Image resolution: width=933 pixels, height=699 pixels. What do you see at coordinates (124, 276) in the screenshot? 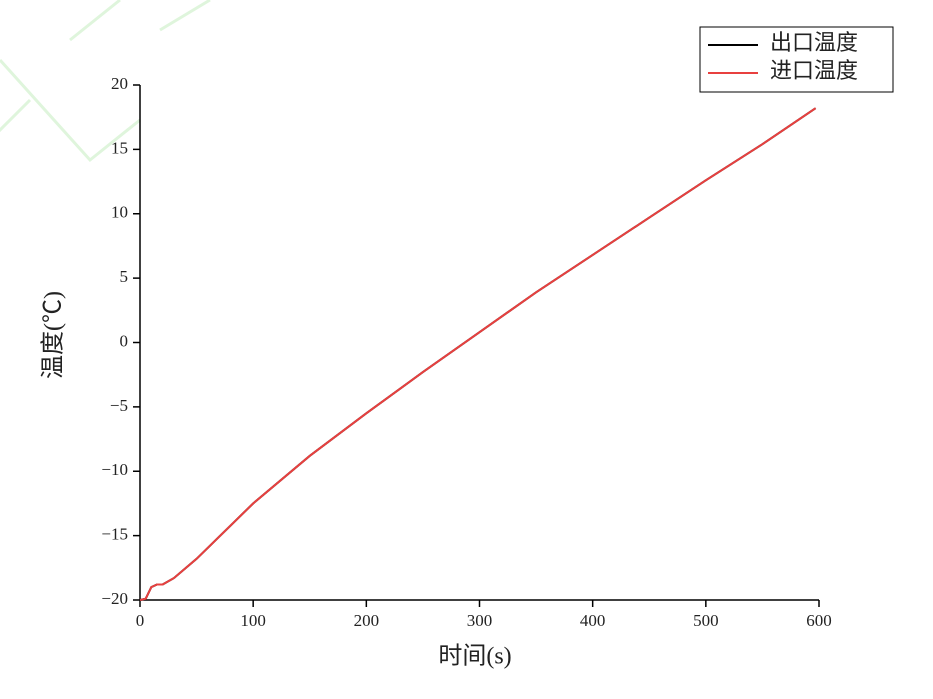
I see `y-tick-label: 5` at bounding box center [124, 276].